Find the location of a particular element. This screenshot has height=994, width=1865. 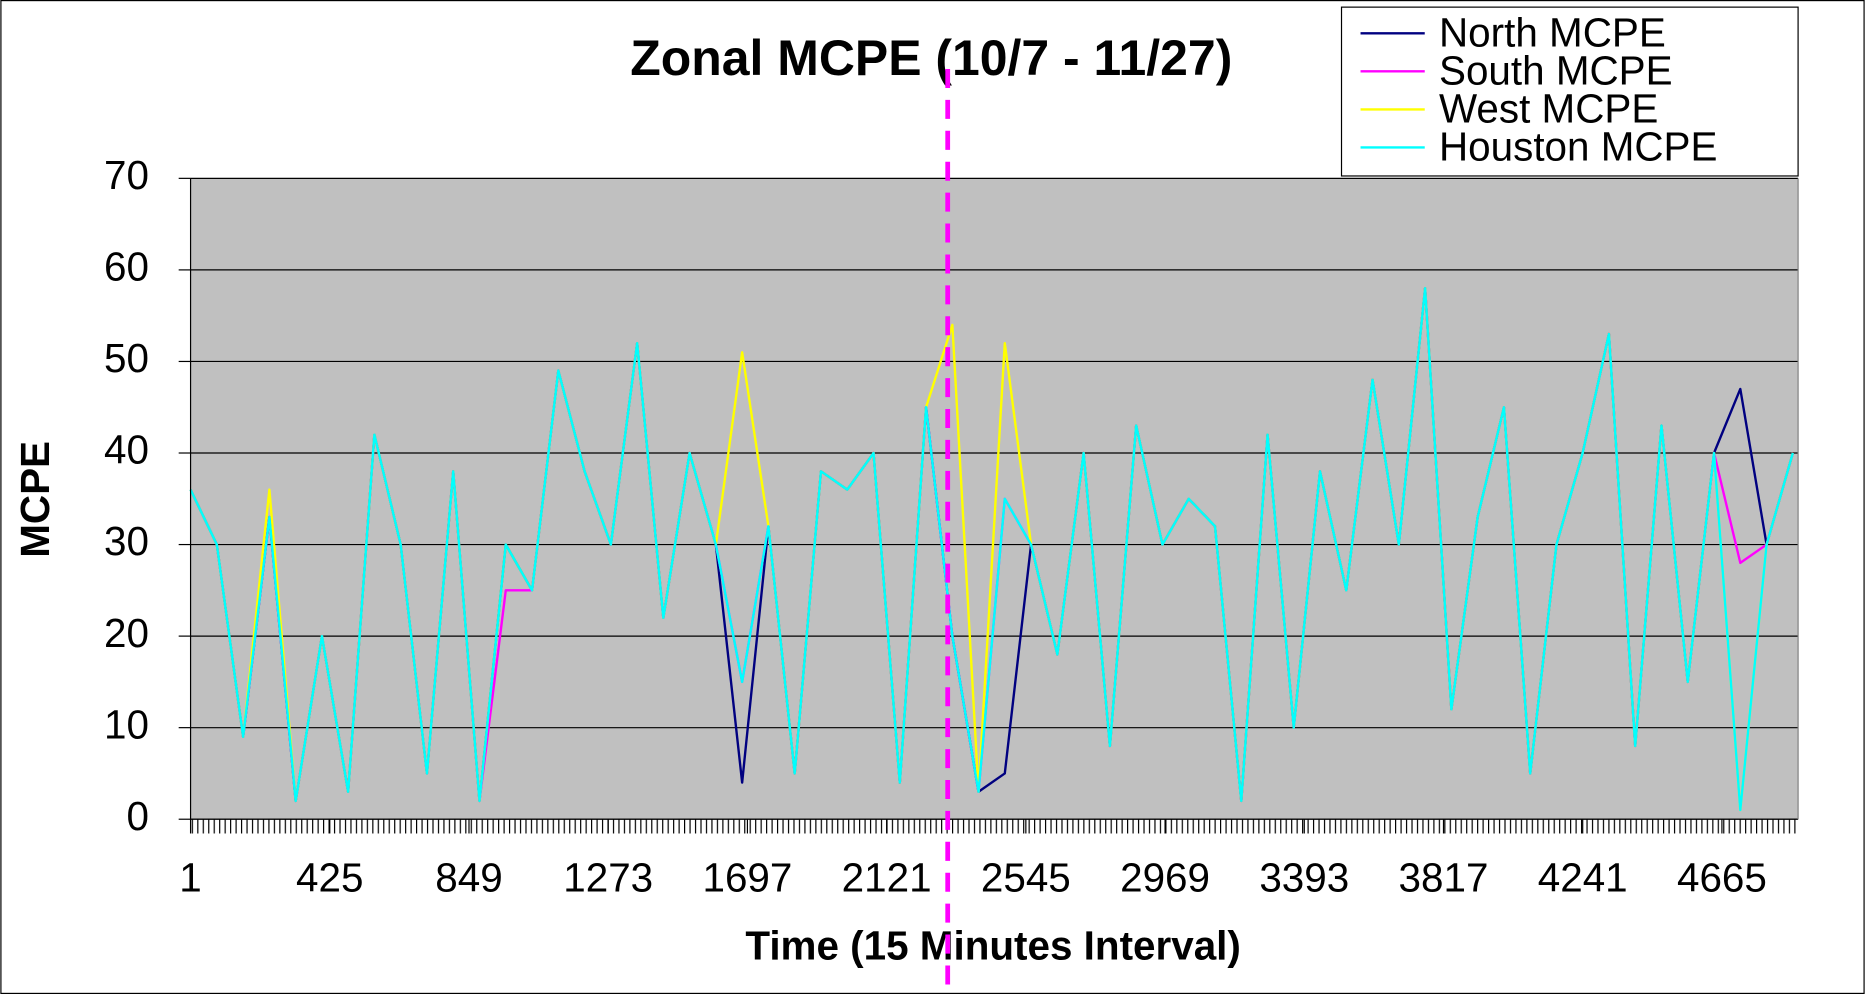

x-tick-label: 4241 is located at coordinates (1583, 878).